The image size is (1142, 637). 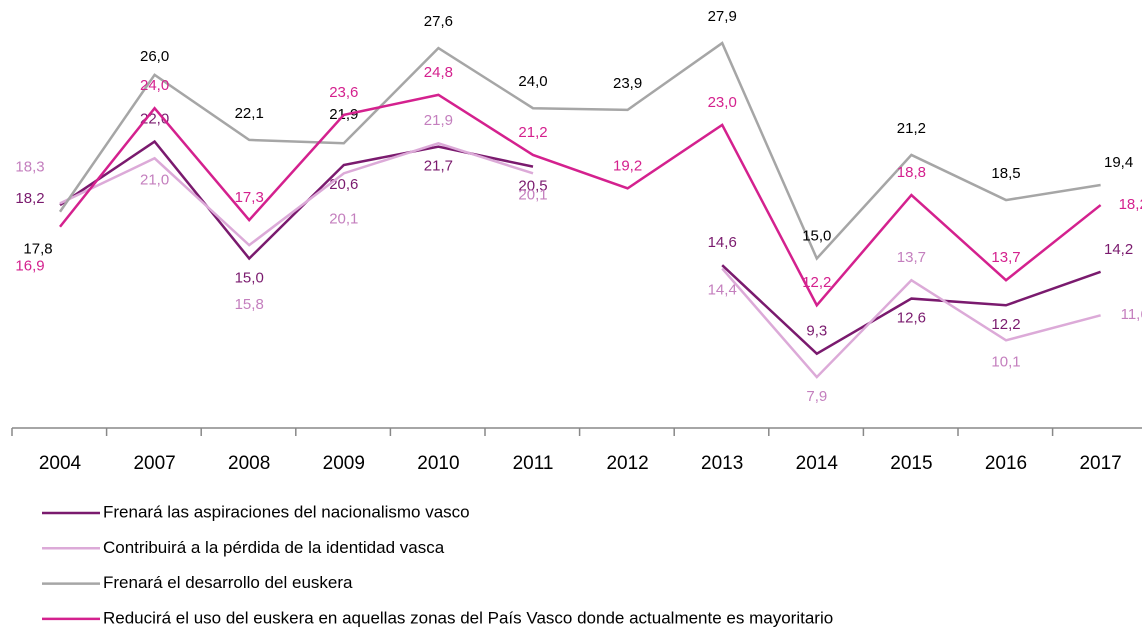 What do you see at coordinates (249, 113) in the screenshot?
I see `data-label: 22,1` at bounding box center [249, 113].